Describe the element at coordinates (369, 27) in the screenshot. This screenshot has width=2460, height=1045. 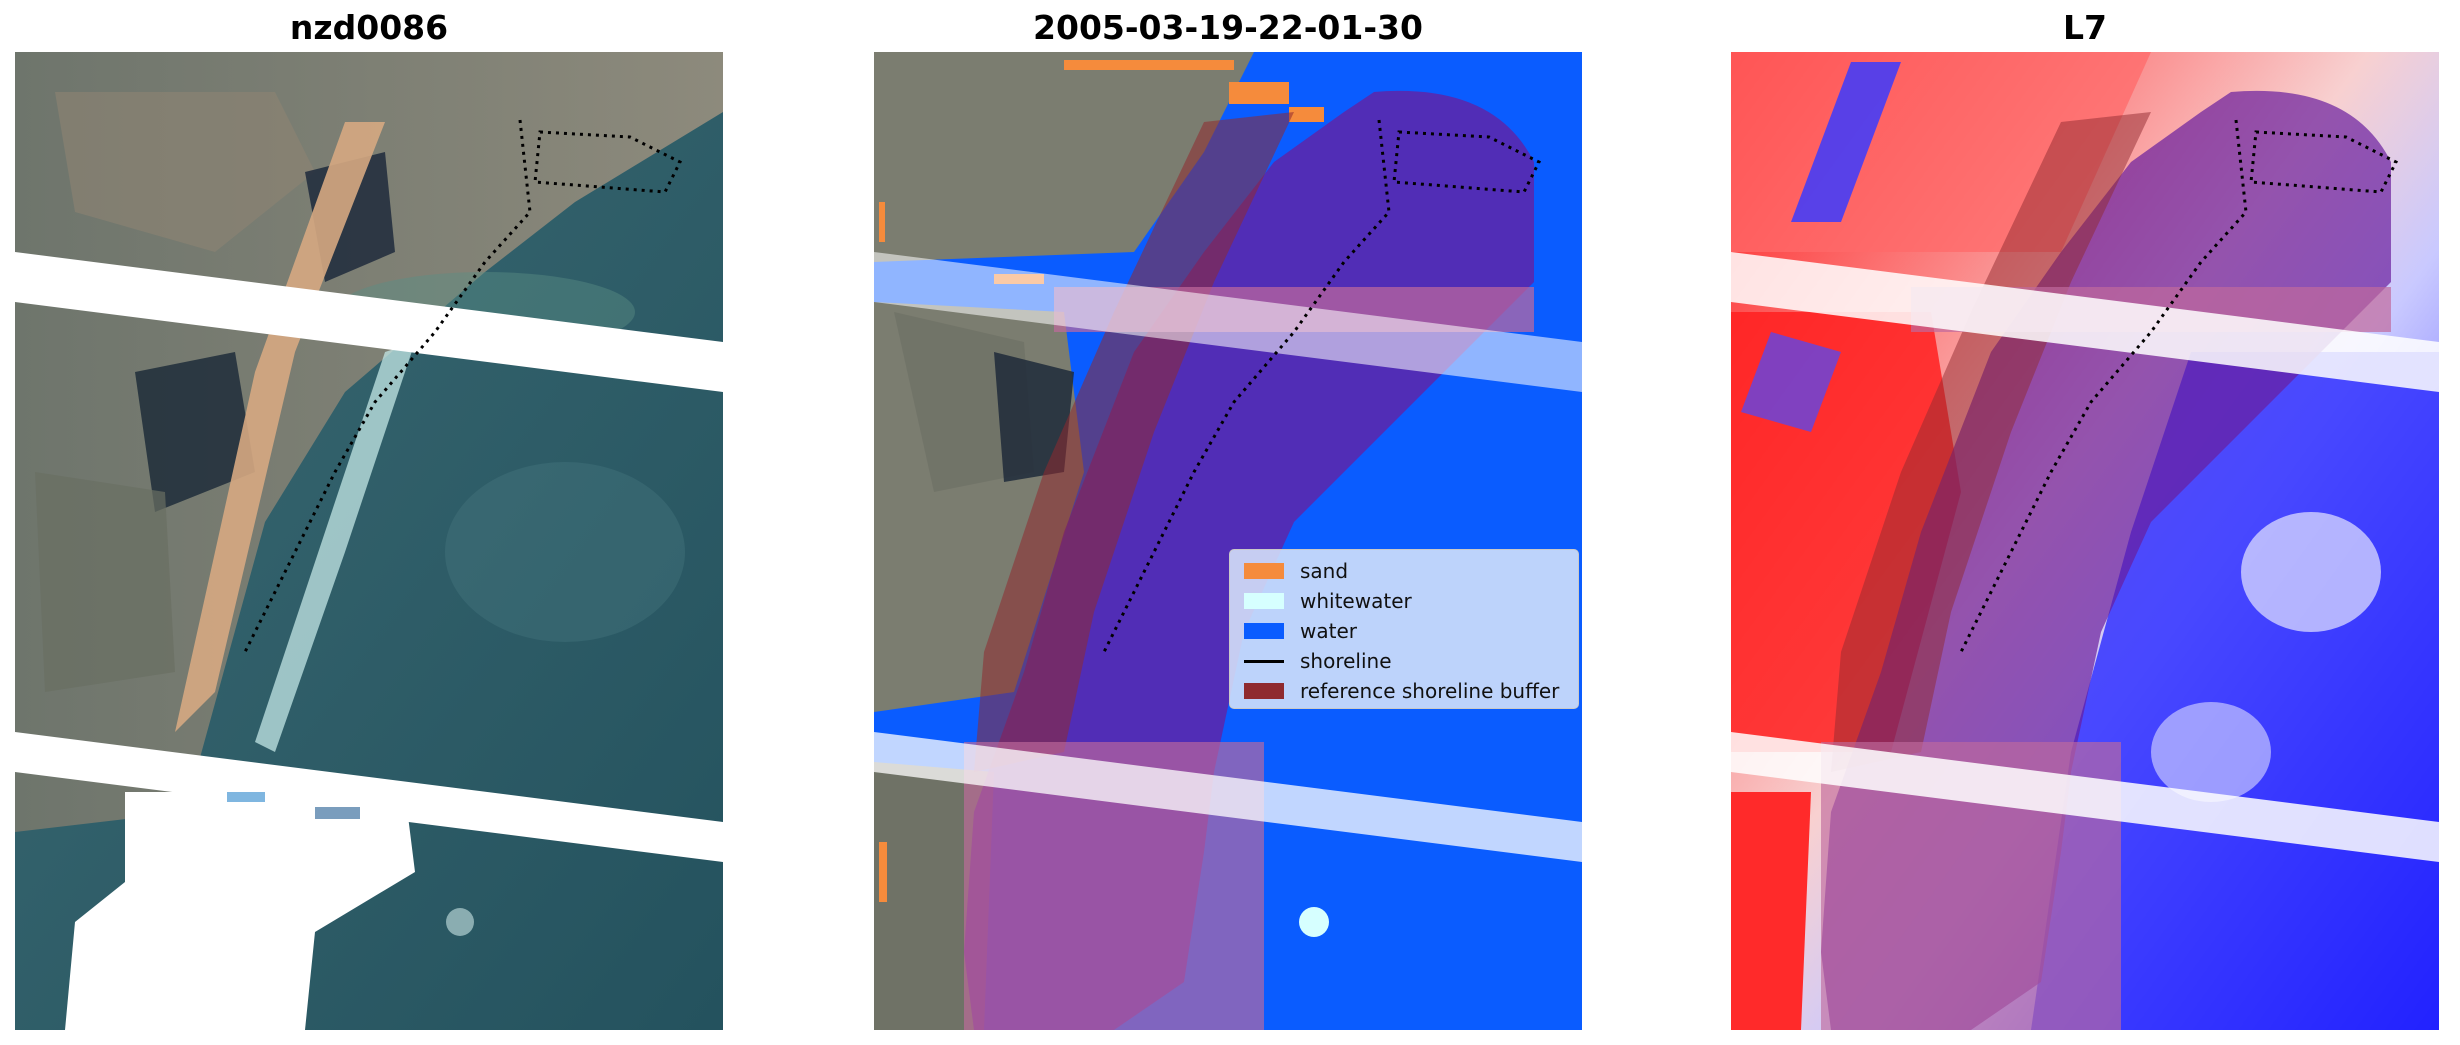
I see `panel-title-rgb: nzd0086` at that location.